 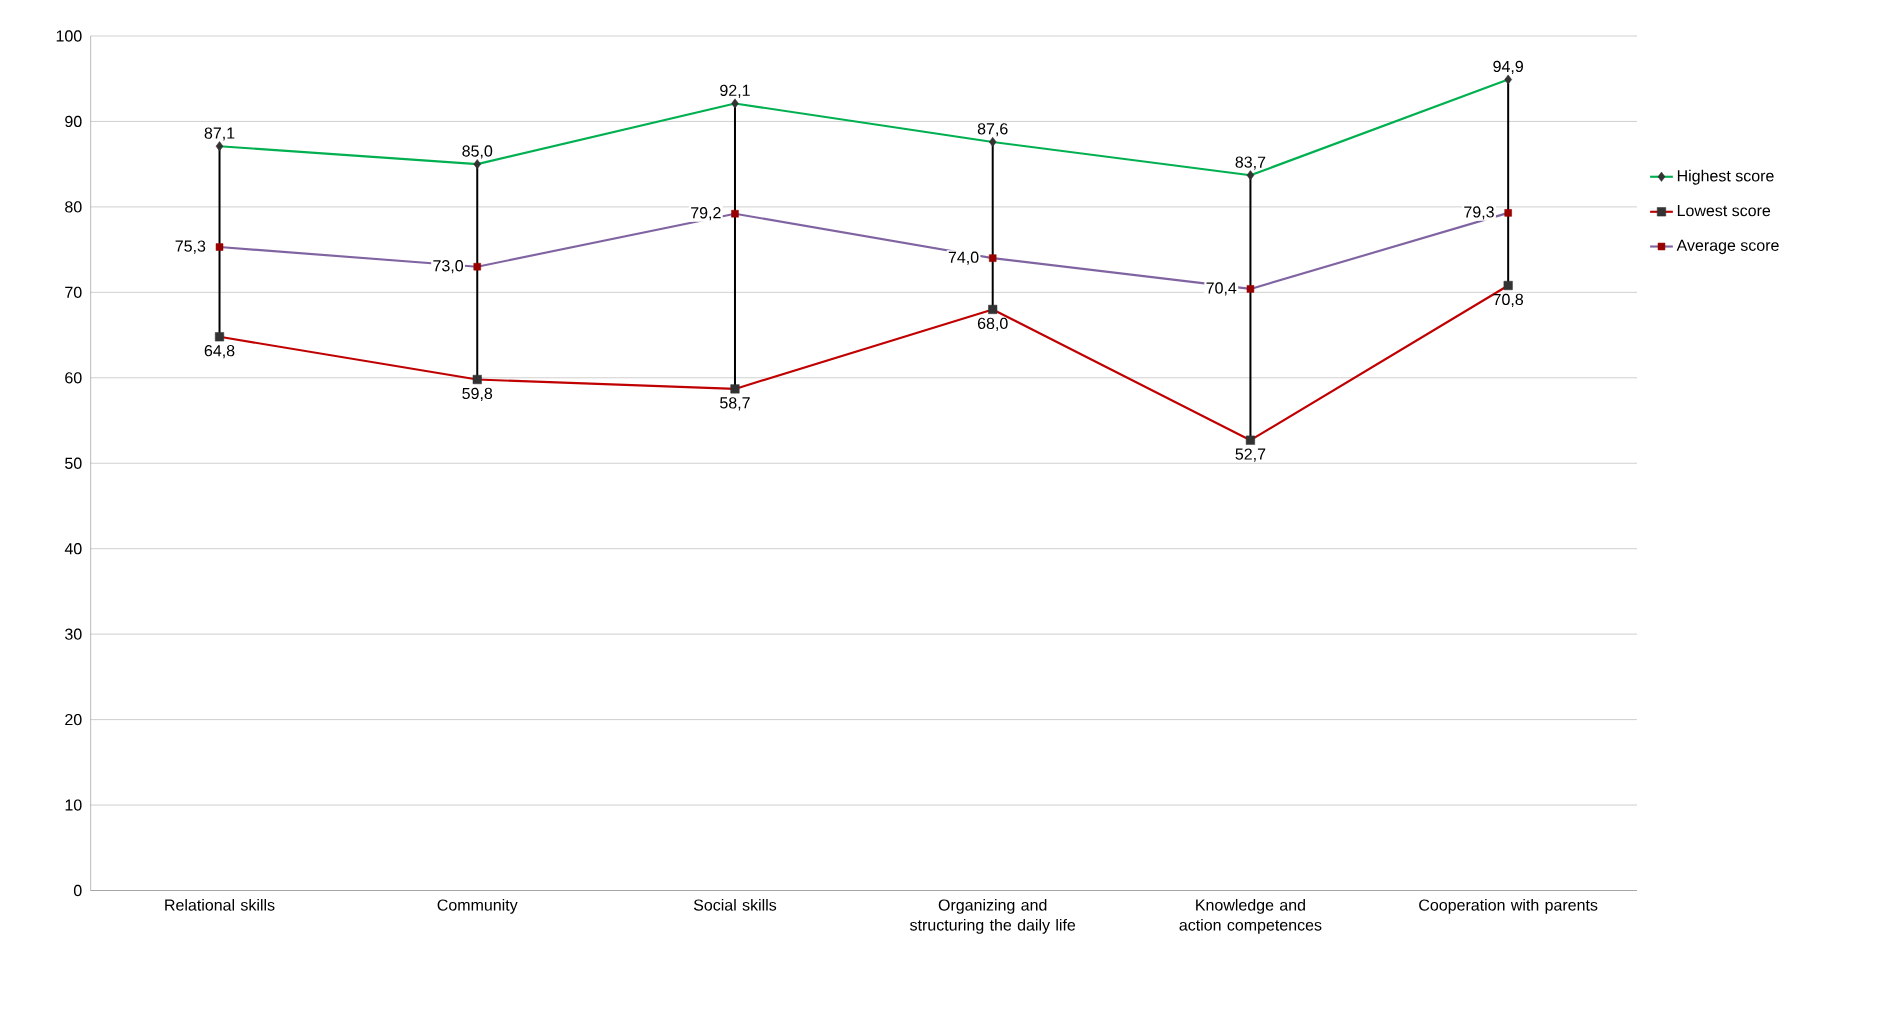 What do you see at coordinates (477, 152) in the screenshot?
I see `data-label: 85,0` at bounding box center [477, 152].